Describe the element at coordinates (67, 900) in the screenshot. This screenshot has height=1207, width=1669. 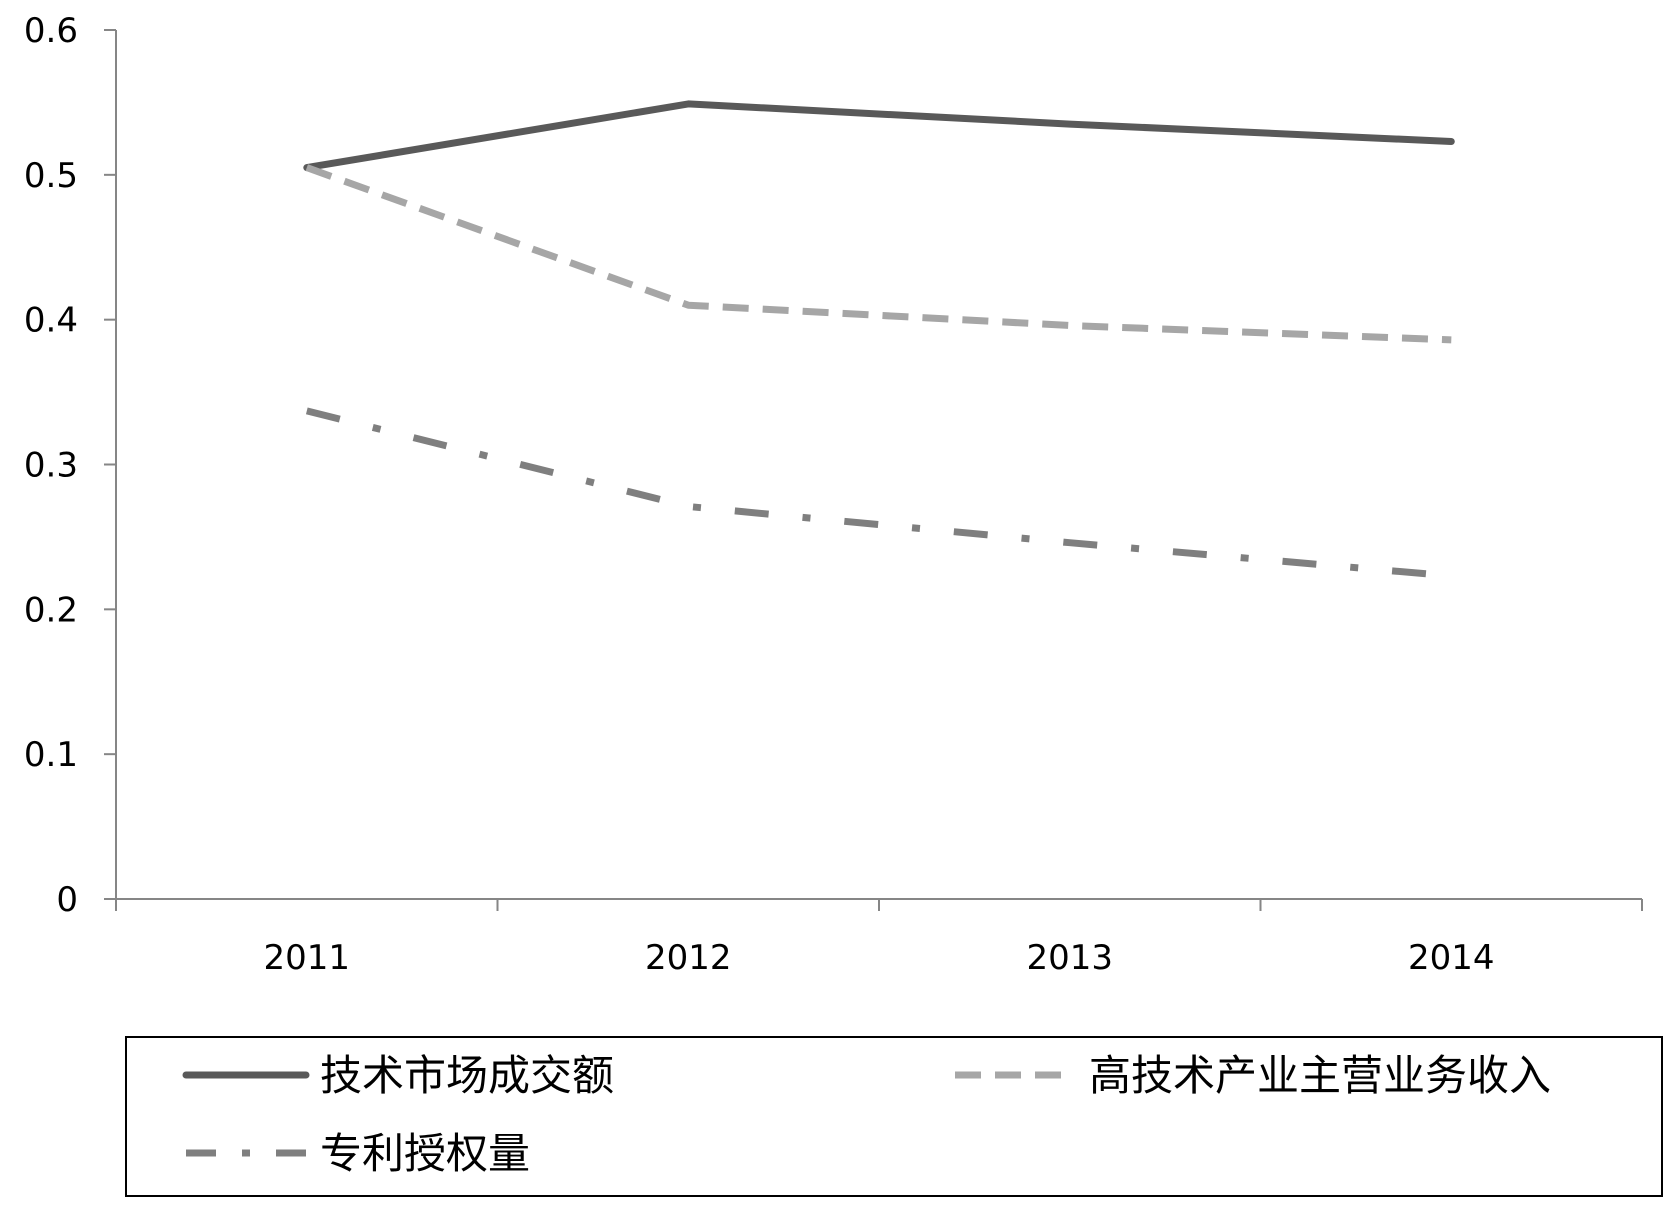
I see `y-tick-label: 0` at that location.